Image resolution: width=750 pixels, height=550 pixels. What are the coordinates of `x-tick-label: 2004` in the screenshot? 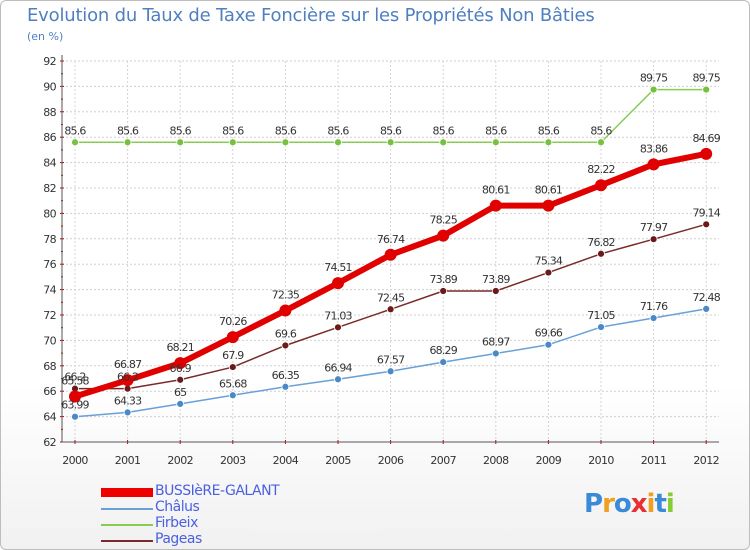 It's located at (286, 460).